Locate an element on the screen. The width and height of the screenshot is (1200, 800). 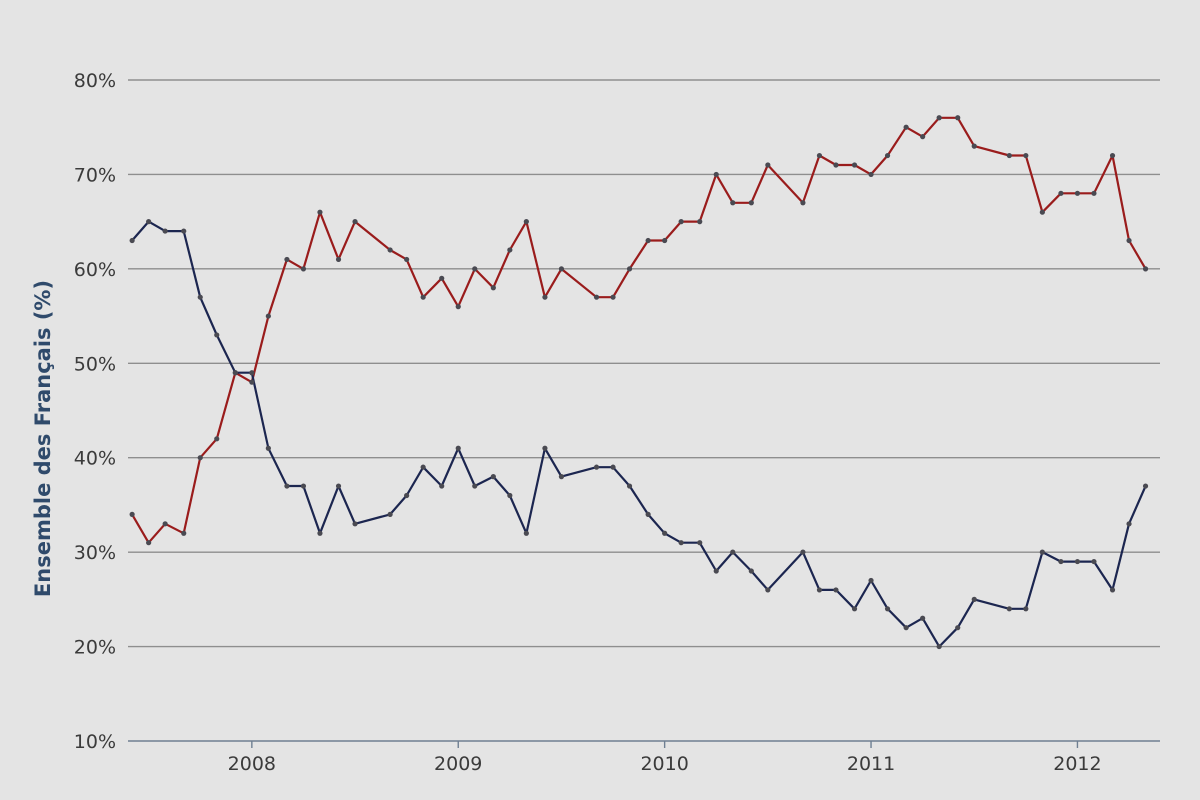
x-axis is located at coordinates (644, 744).